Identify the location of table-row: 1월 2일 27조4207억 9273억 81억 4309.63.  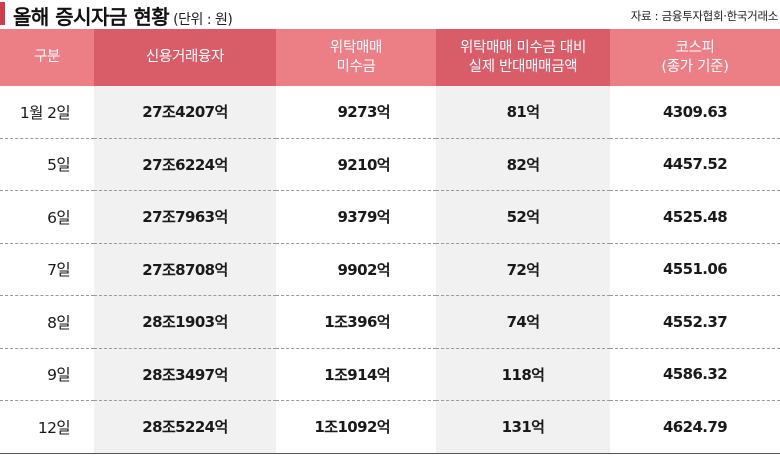
(390, 112).